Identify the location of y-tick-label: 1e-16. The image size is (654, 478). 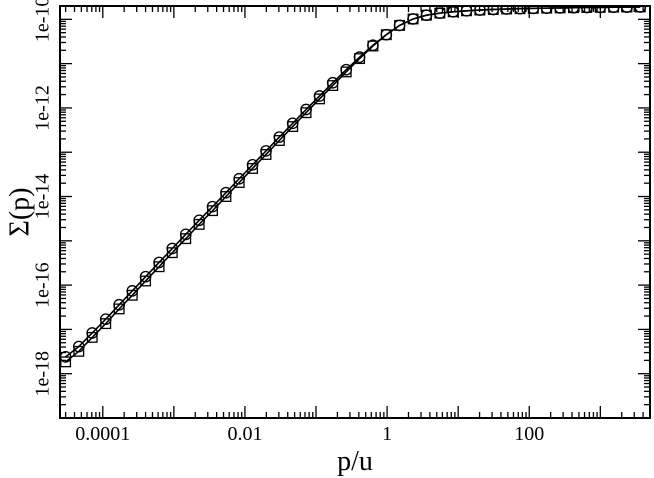
(43, 285).